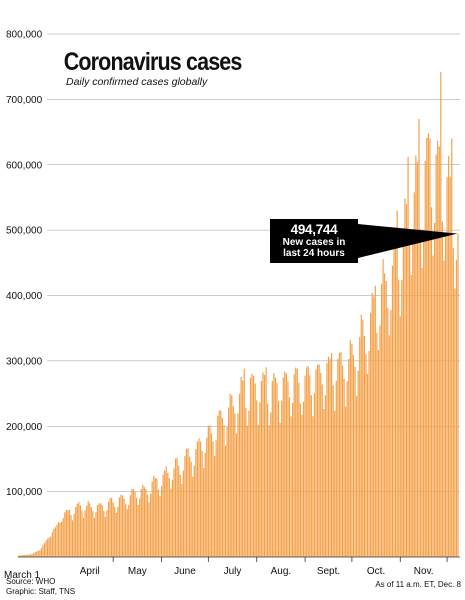  What do you see at coordinates (424, 571) in the screenshot?
I see `x-tick-label: Nov.` at bounding box center [424, 571].